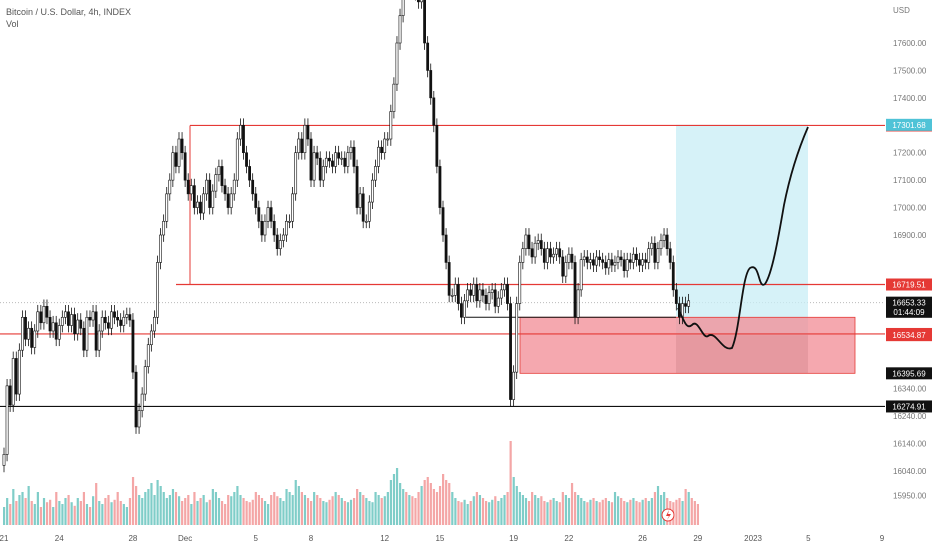 The image size is (932, 550). I want to click on x-tick-label: 22, so click(568, 538).